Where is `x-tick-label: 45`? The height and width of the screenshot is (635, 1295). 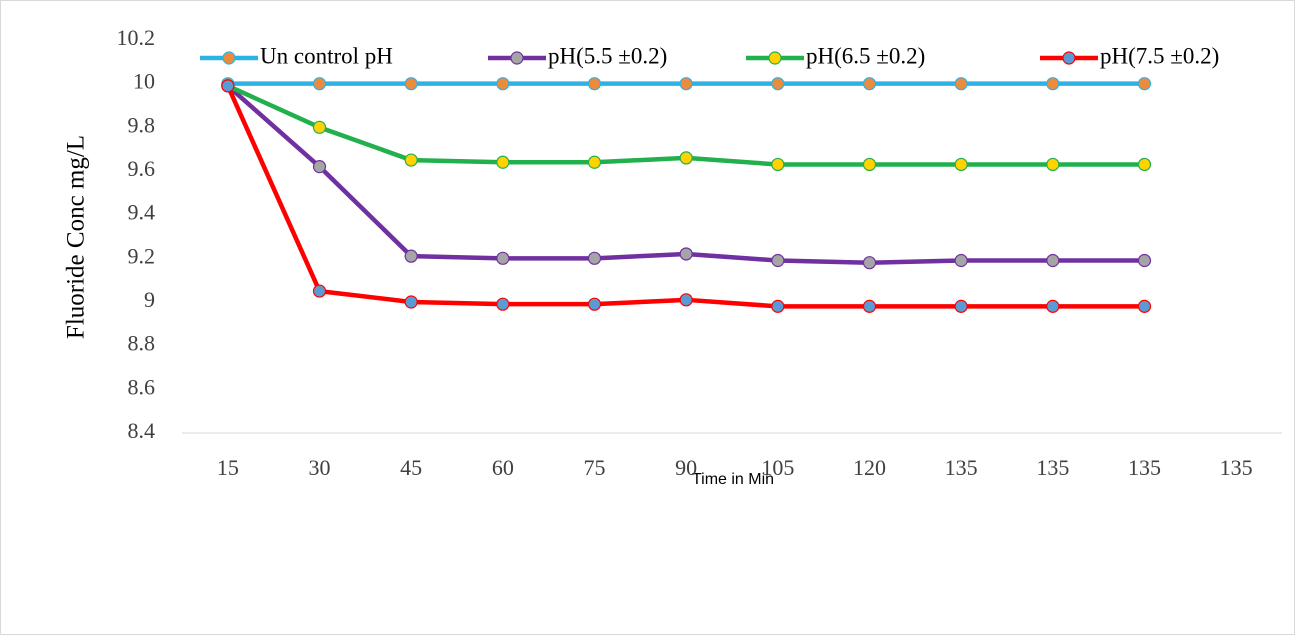 x-tick-label: 45 is located at coordinates (411, 467).